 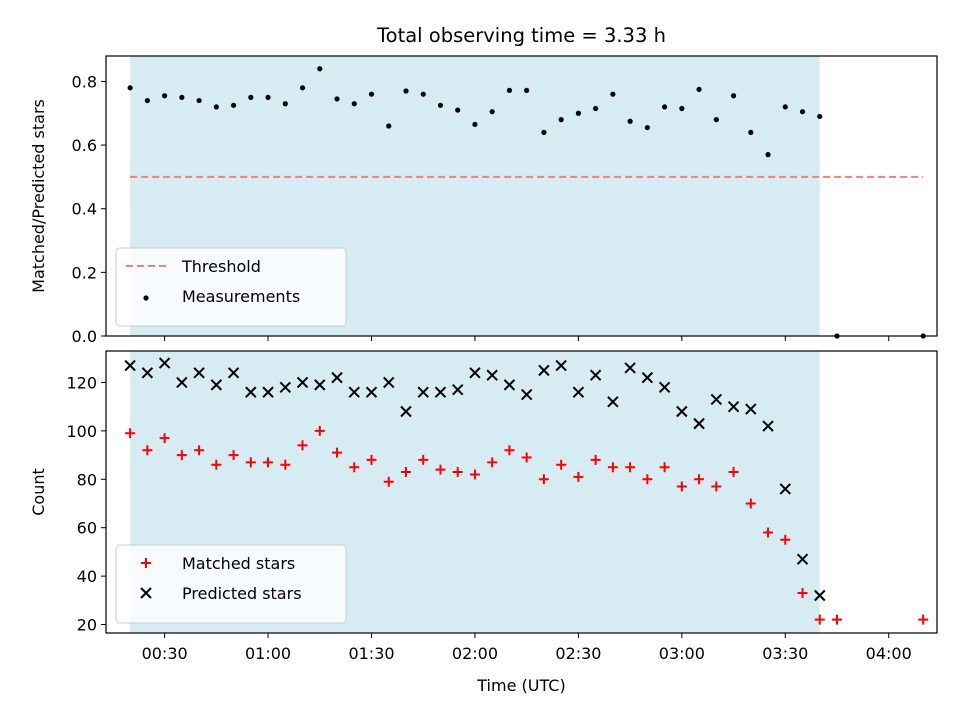 I want to click on x-tick-label: 00:30, so click(x=165, y=653).